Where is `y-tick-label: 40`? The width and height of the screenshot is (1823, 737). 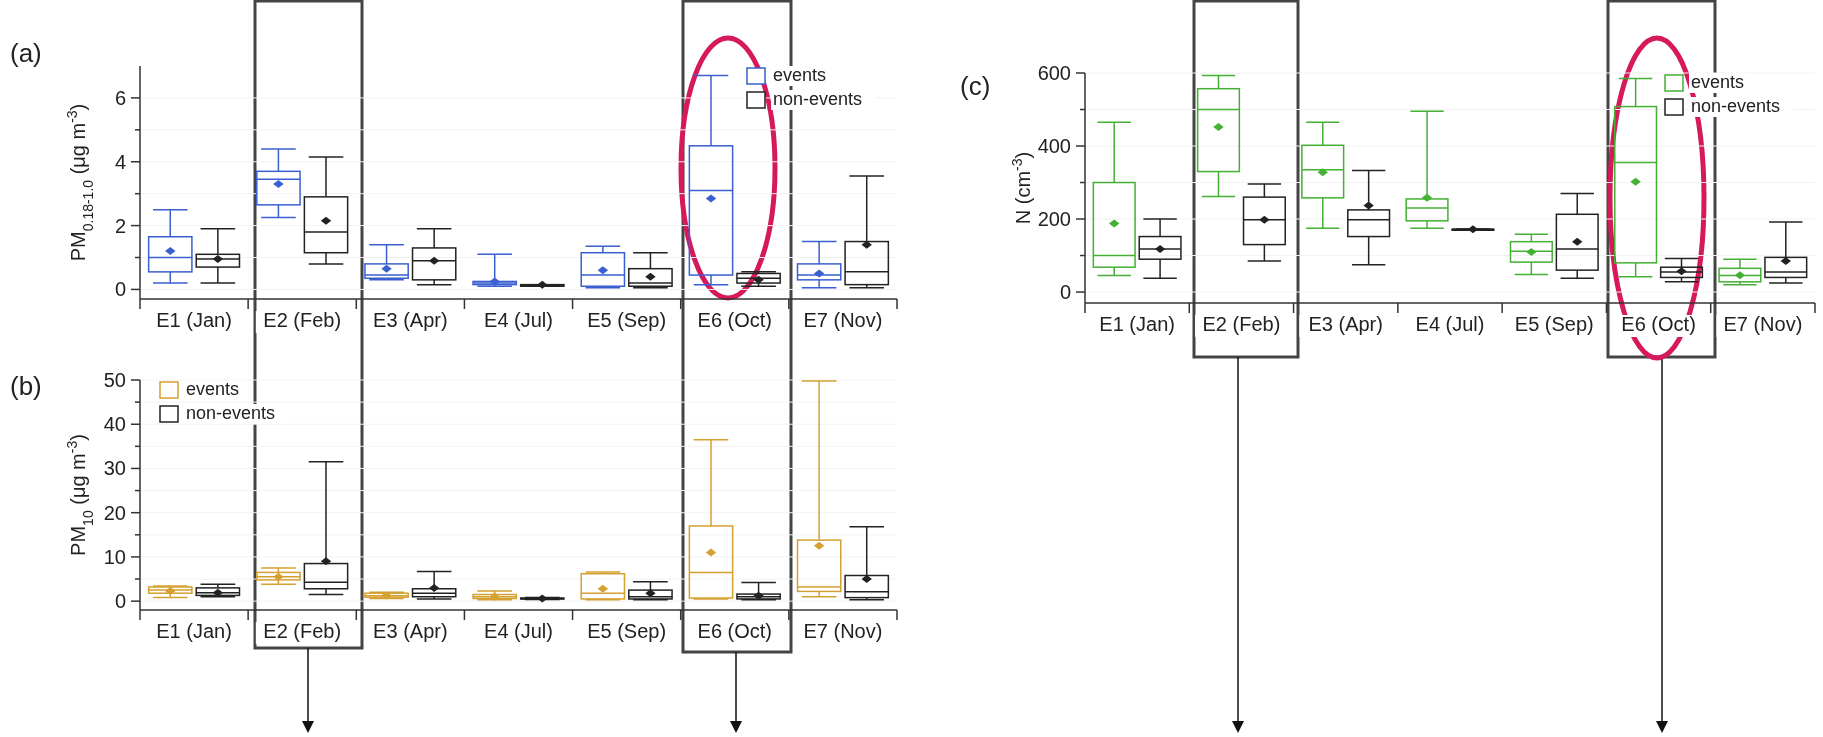 y-tick-label: 40 is located at coordinates (114, 424).